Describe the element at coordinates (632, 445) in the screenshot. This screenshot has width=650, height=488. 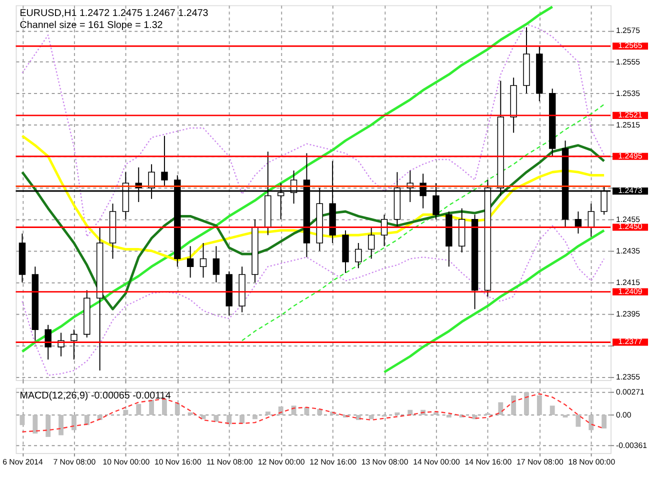
I see `y-tick-label: -0.00361` at that location.